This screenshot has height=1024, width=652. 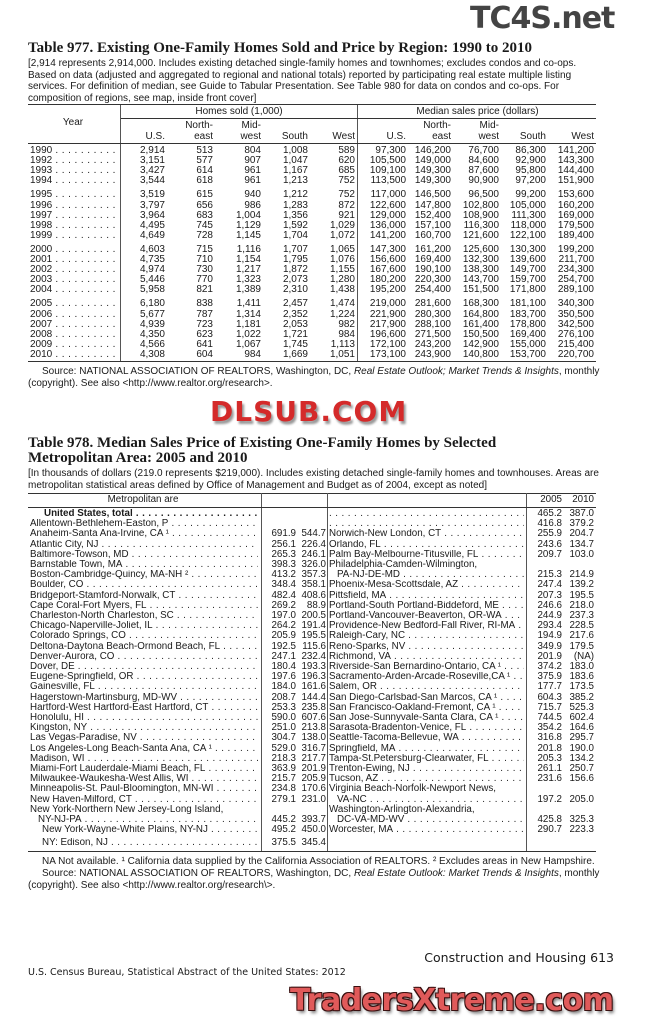 I want to click on column-header-2010: 2010, so click(x=583, y=499).